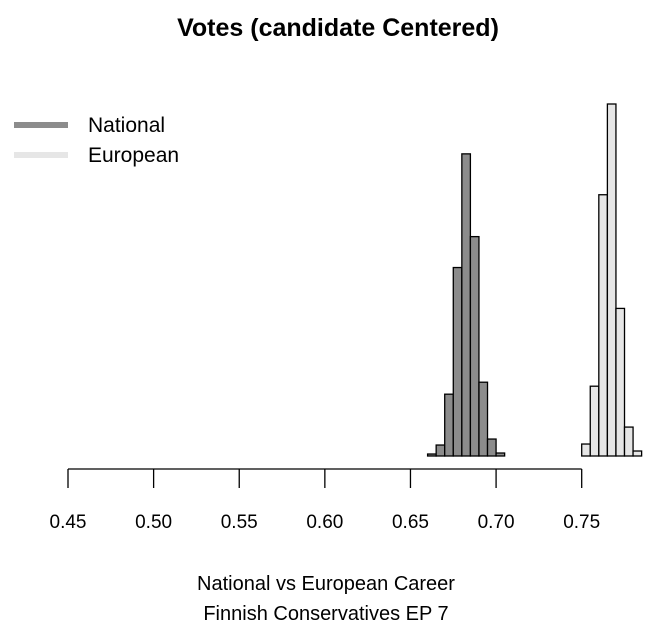 The image size is (658, 631). Describe the element at coordinates (325, 500) in the screenshot. I see `x-axis: 0.45 0.50 0.55 0.60 0.65 0.70 0.75` at that location.